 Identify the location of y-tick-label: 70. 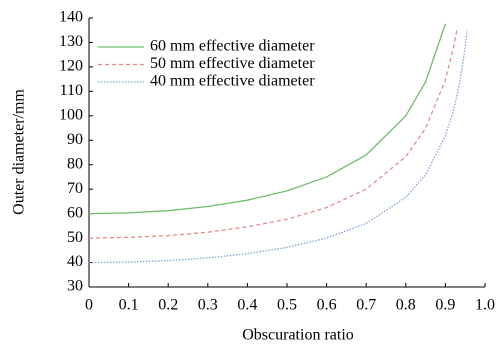
(75, 188).